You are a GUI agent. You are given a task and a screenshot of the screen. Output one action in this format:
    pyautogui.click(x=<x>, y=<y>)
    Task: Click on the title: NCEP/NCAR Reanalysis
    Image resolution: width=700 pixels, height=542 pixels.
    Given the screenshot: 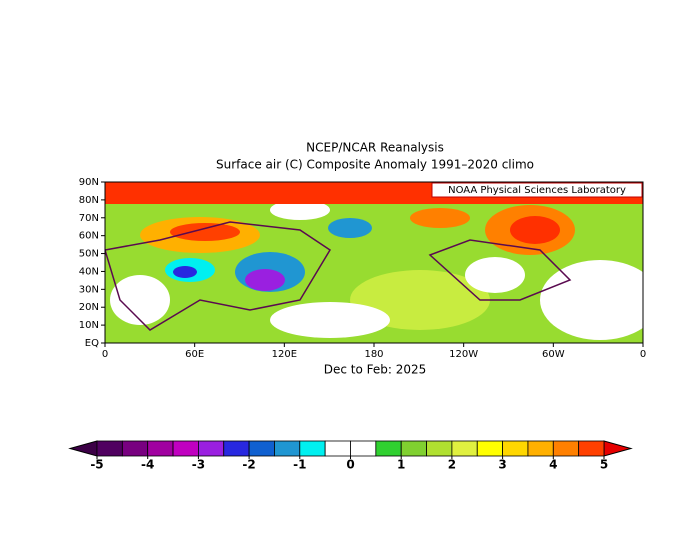 What is the action you would take?
    pyautogui.click(x=375, y=148)
    